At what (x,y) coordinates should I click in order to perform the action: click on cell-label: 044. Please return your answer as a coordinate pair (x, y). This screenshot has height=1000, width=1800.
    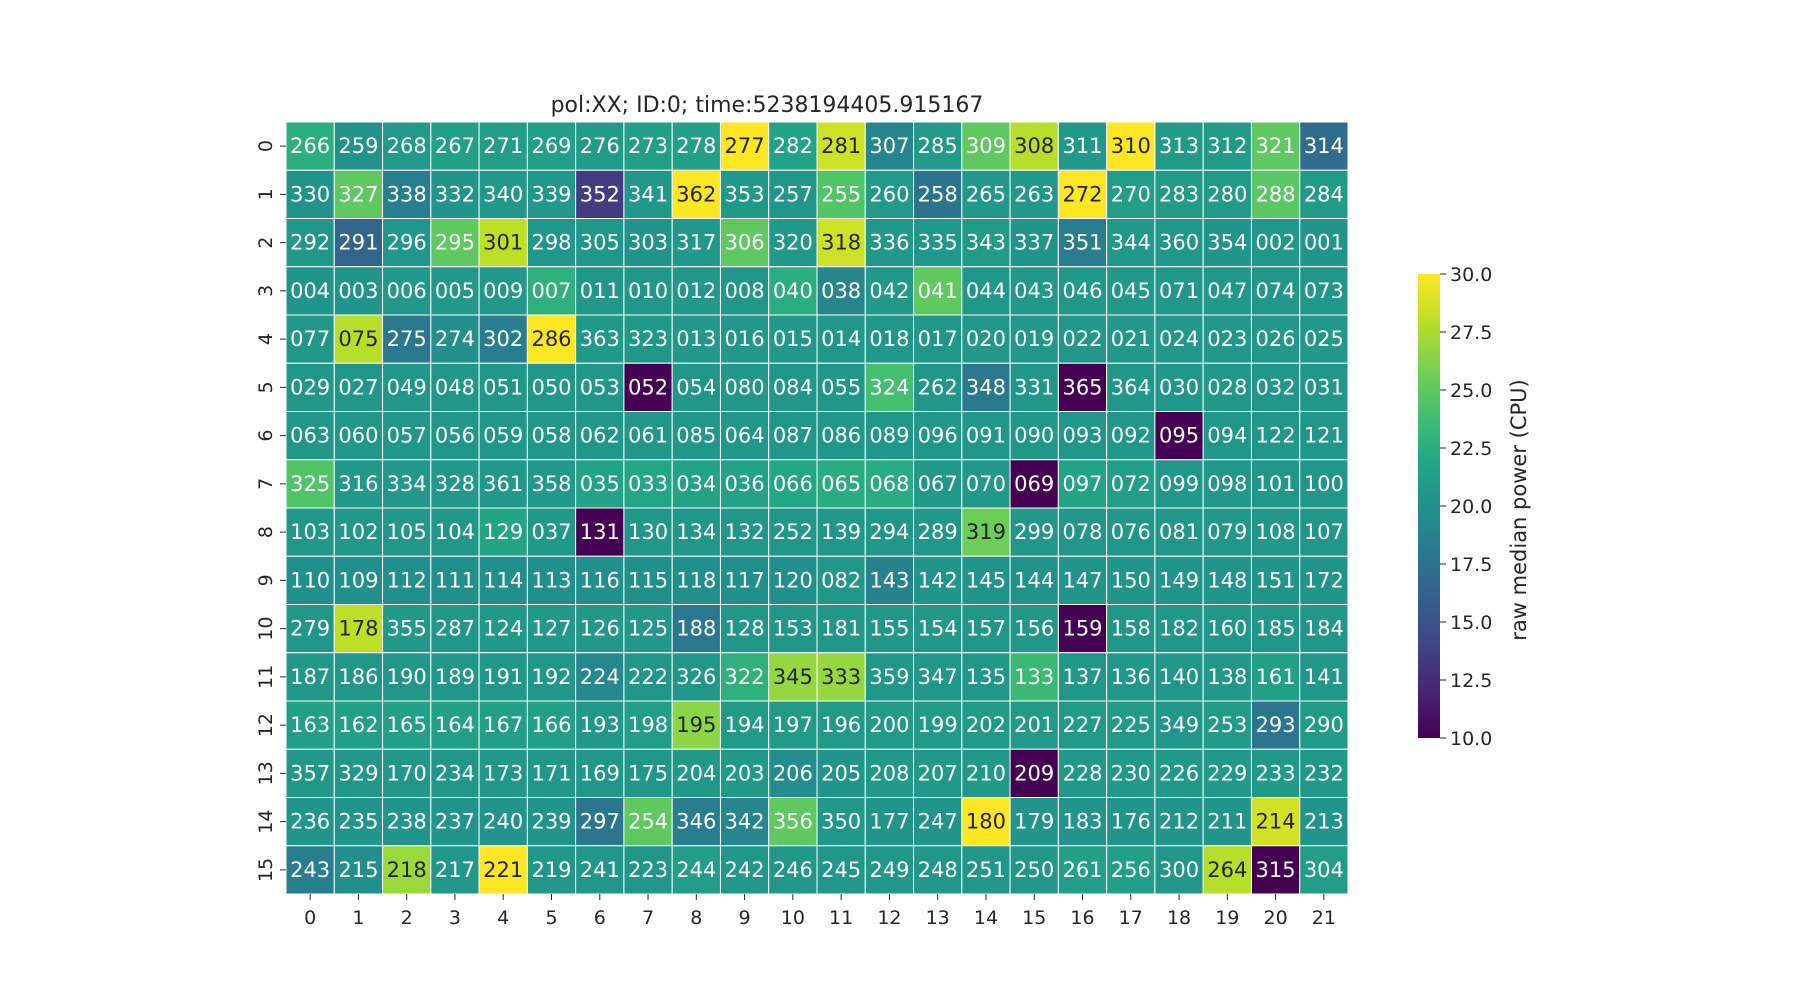
    Looking at the image, I should click on (986, 291).